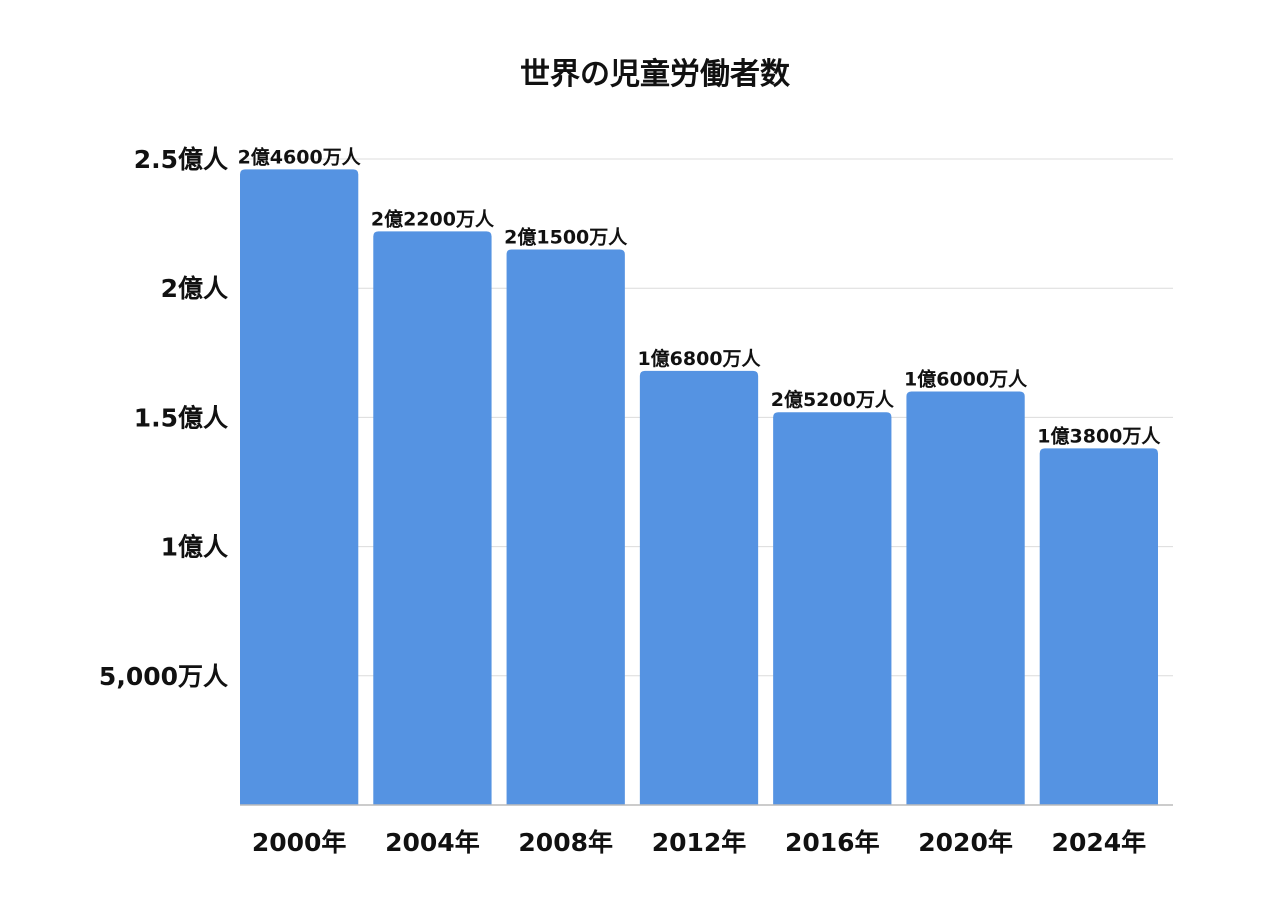 This screenshot has height=905, width=1280. Describe the element at coordinates (433, 218) in the screenshot. I see `data-label: 2億2200万人` at that location.